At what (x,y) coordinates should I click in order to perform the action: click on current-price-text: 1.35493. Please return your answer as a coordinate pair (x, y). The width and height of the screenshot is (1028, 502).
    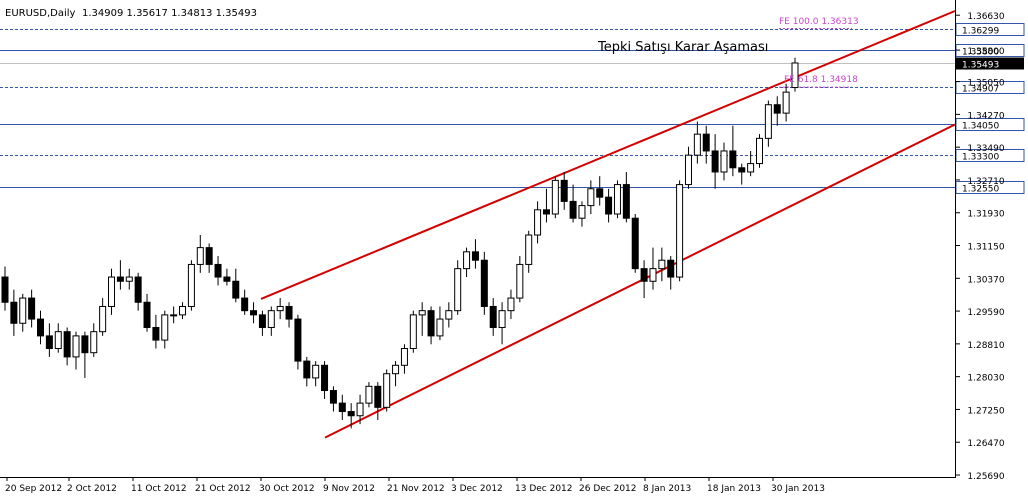
    Looking at the image, I should click on (980, 66).